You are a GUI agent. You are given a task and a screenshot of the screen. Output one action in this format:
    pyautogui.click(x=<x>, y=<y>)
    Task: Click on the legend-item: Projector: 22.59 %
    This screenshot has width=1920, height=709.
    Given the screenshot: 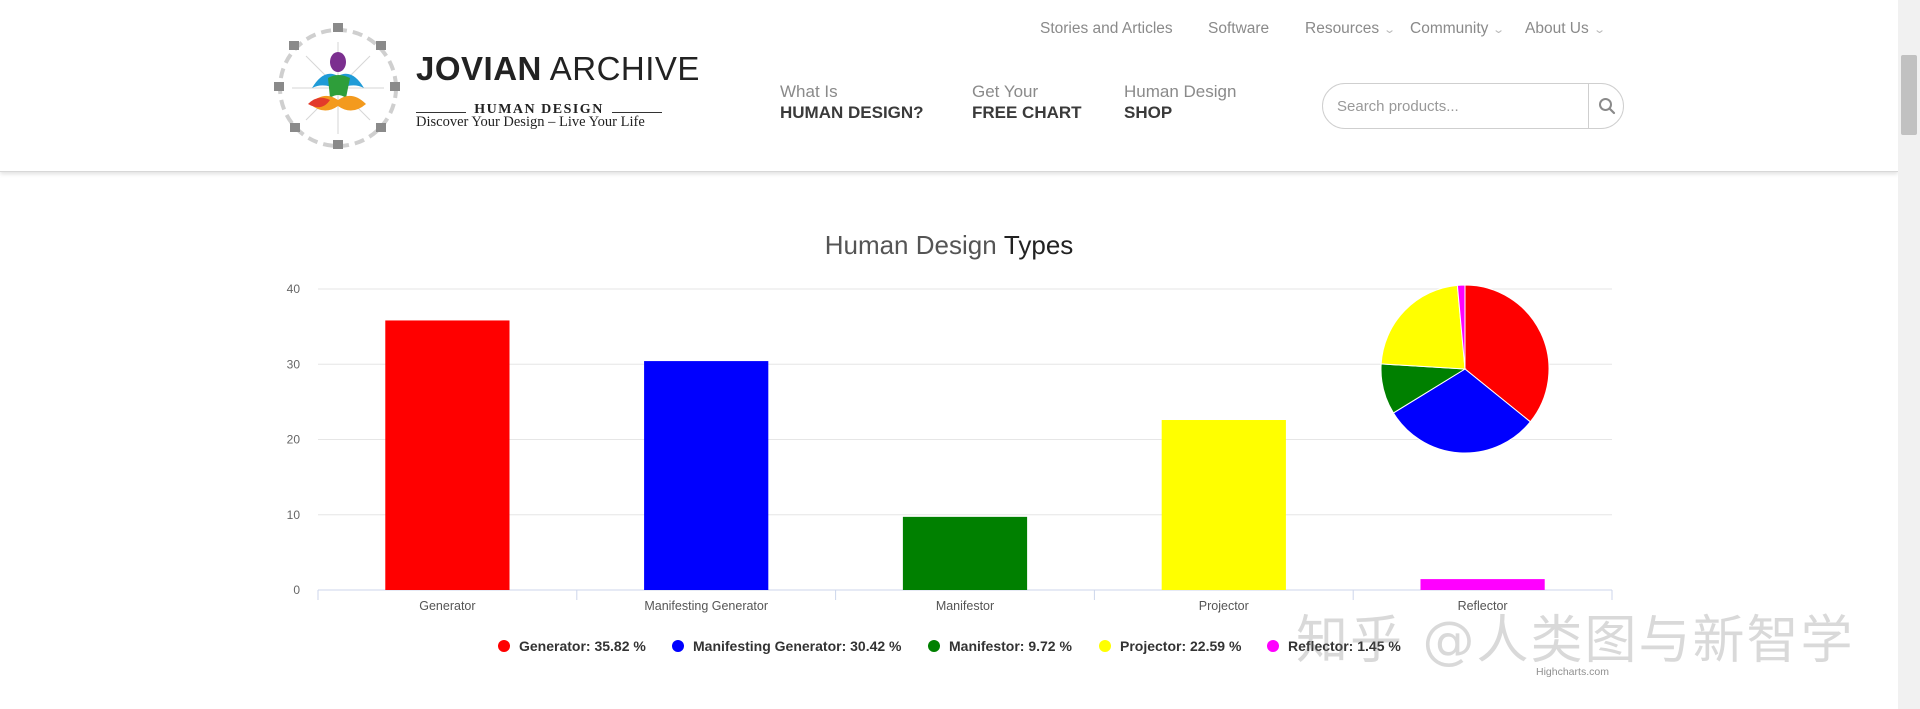 What is the action you would take?
    pyautogui.click(x=1170, y=646)
    